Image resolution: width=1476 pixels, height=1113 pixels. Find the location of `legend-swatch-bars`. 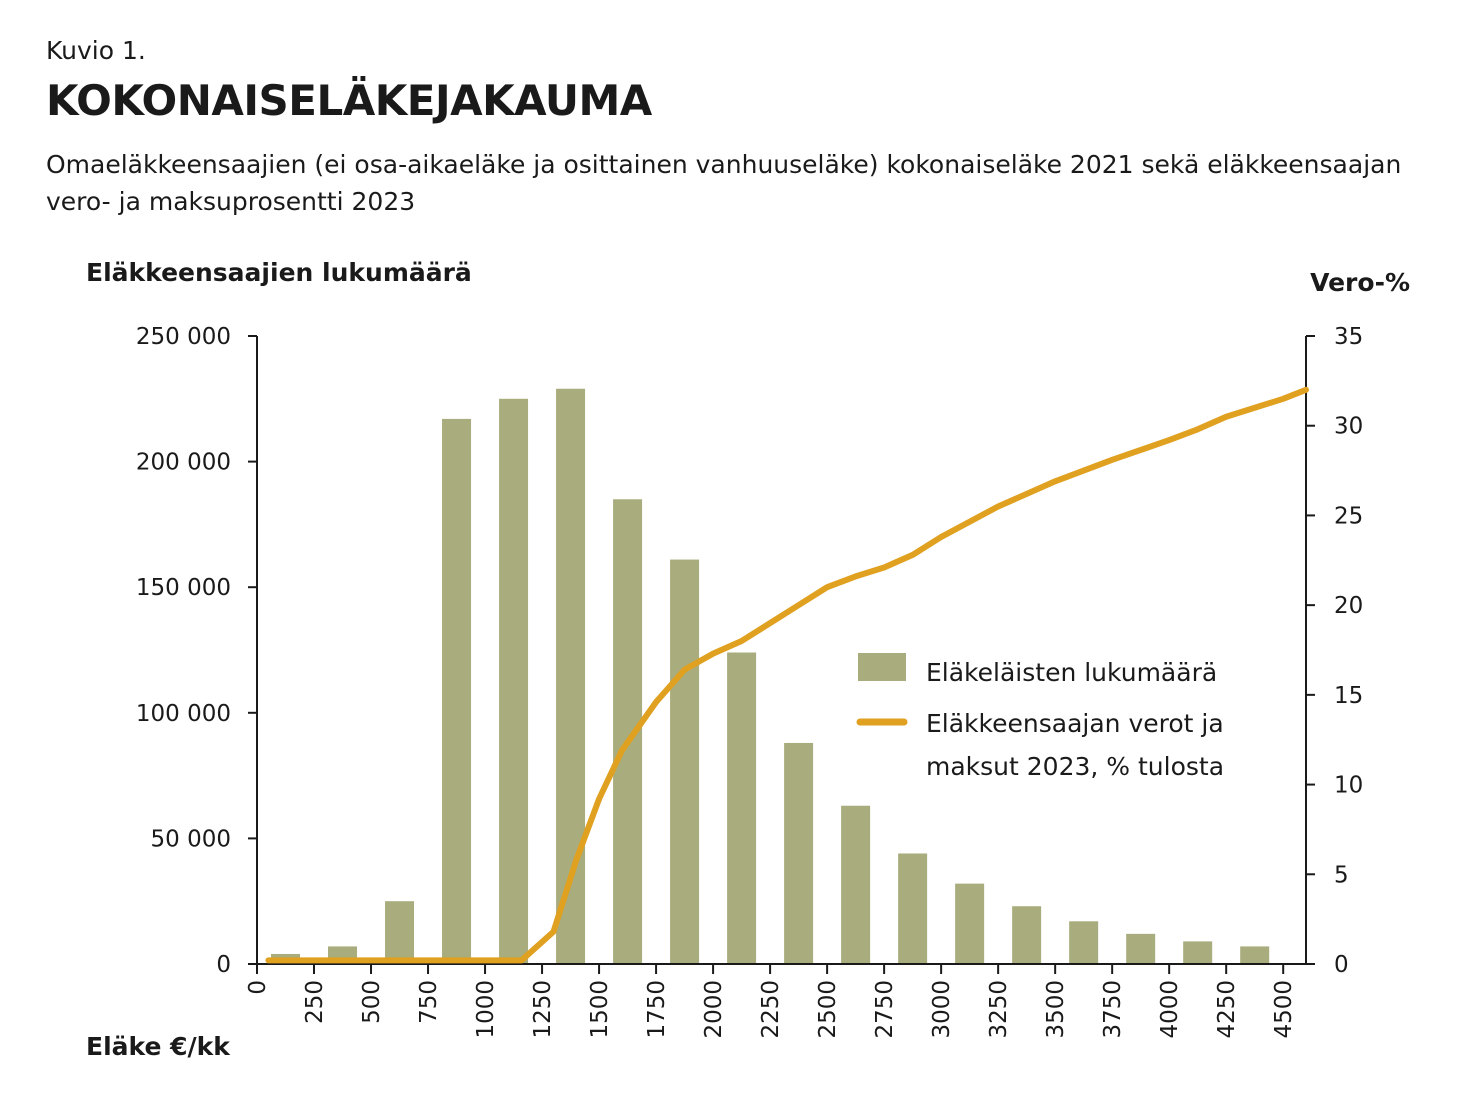

legend-swatch-bars is located at coordinates (882, 667).